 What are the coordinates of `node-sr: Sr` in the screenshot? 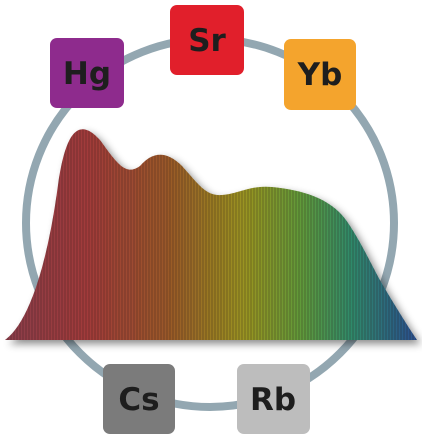 It's located at (207, 40).